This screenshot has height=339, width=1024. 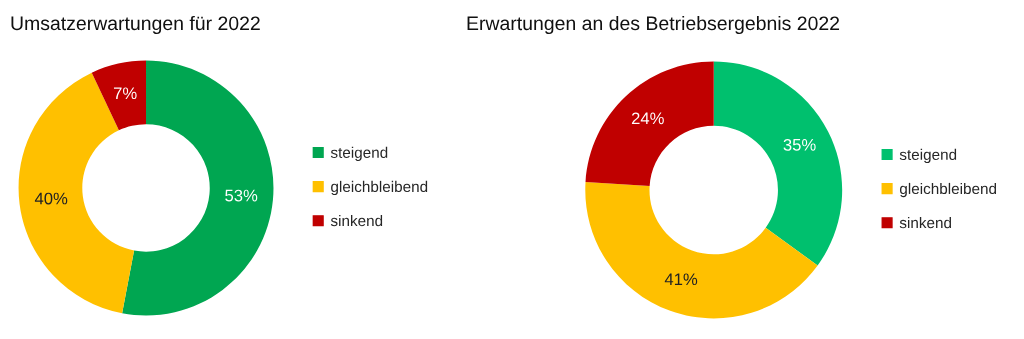 I want to click on data-label: 41%, so click(x=681, y=279).